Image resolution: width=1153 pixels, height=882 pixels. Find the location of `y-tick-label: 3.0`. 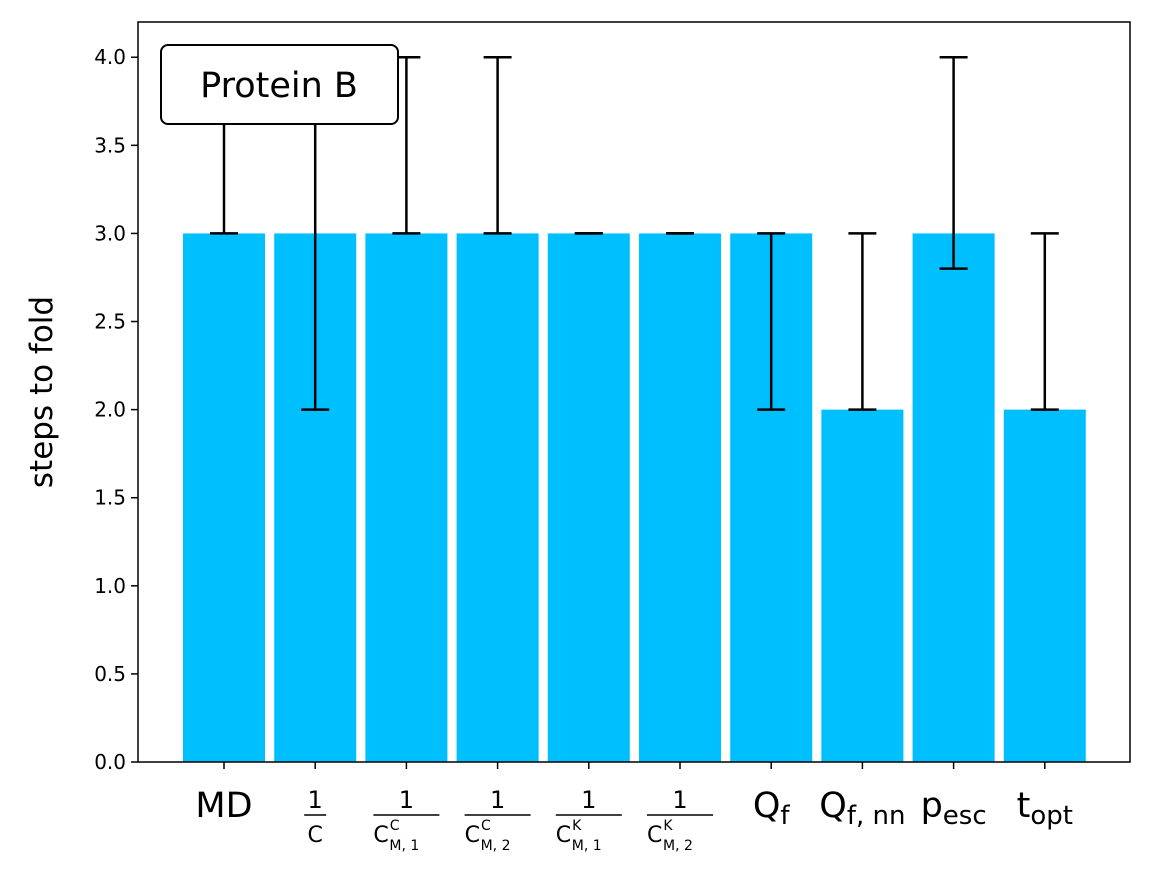

y-tick-label: 3.0 is located at coordinates (110, 233).